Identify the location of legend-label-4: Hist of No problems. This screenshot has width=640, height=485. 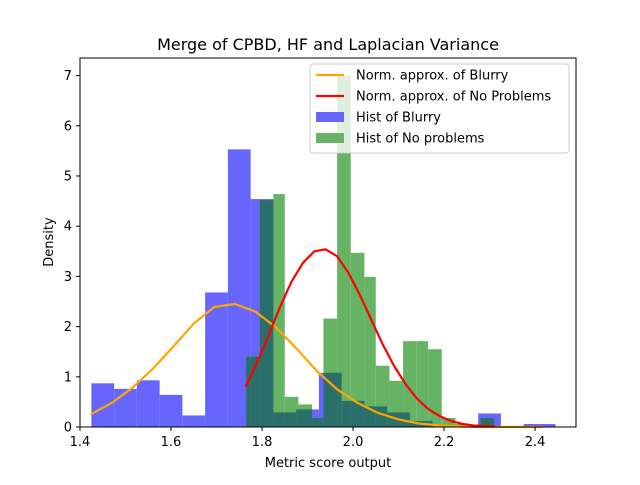
(420, 139).